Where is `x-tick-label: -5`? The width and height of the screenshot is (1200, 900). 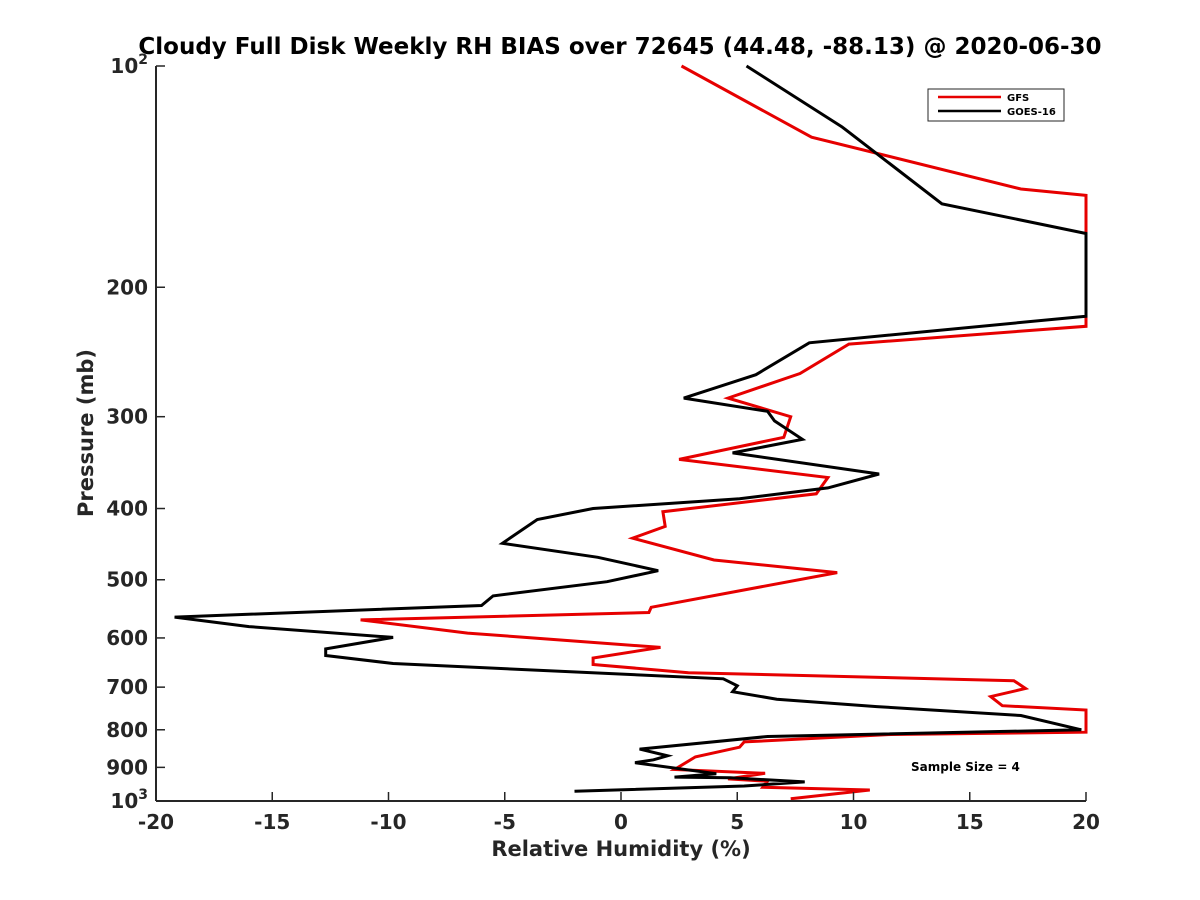
x-tick-label: -5 is located at coordinates (505, 822).